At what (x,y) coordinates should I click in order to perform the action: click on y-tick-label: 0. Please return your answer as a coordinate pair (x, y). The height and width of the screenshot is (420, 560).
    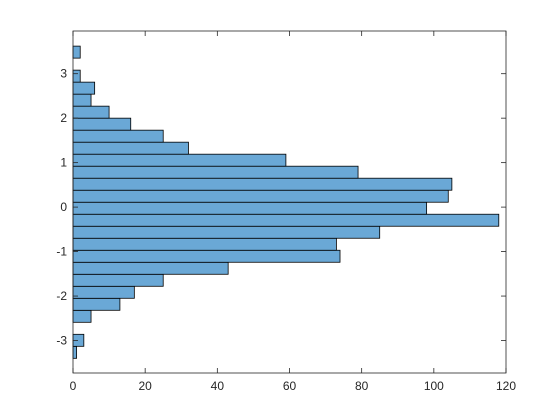
    Looking at the image, I should click on (63, 207).